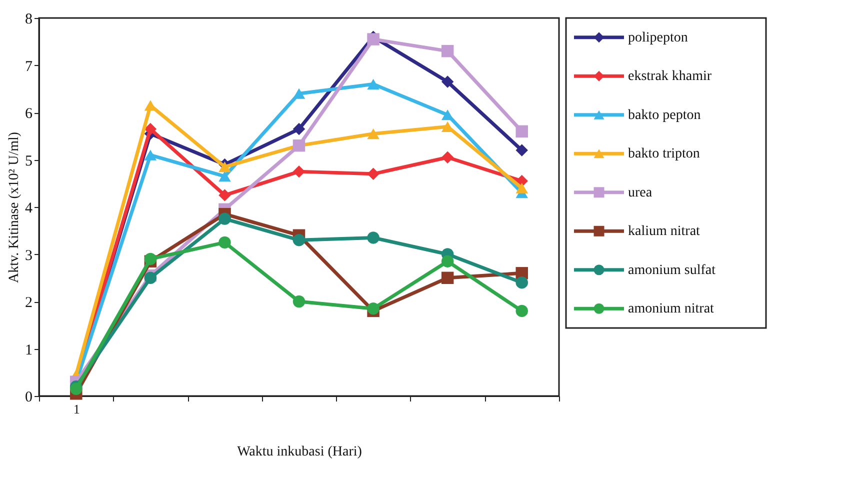 This screenshot has height=483, width=855. I want to click on y-tick-label: 7, so click(29, 66).